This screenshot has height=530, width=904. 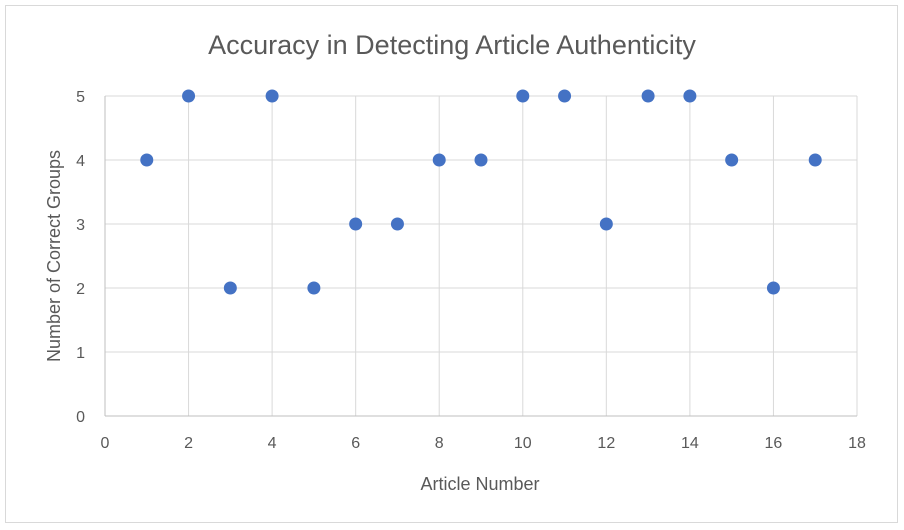 What do you see at coordinates (523, 443) in the screenshot?
I see `x-tick-label-10: 10` at bounding box center [523, 443].